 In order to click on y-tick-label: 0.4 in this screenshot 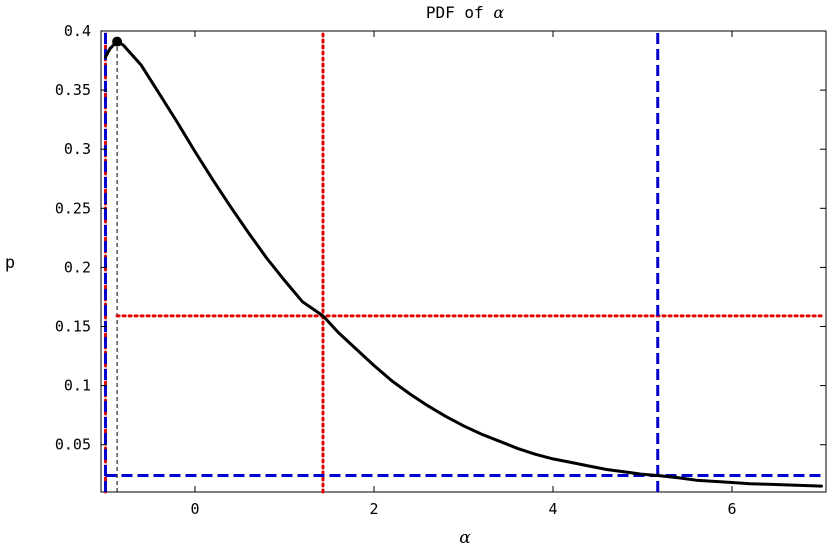, I will do `click(77, 31)`.